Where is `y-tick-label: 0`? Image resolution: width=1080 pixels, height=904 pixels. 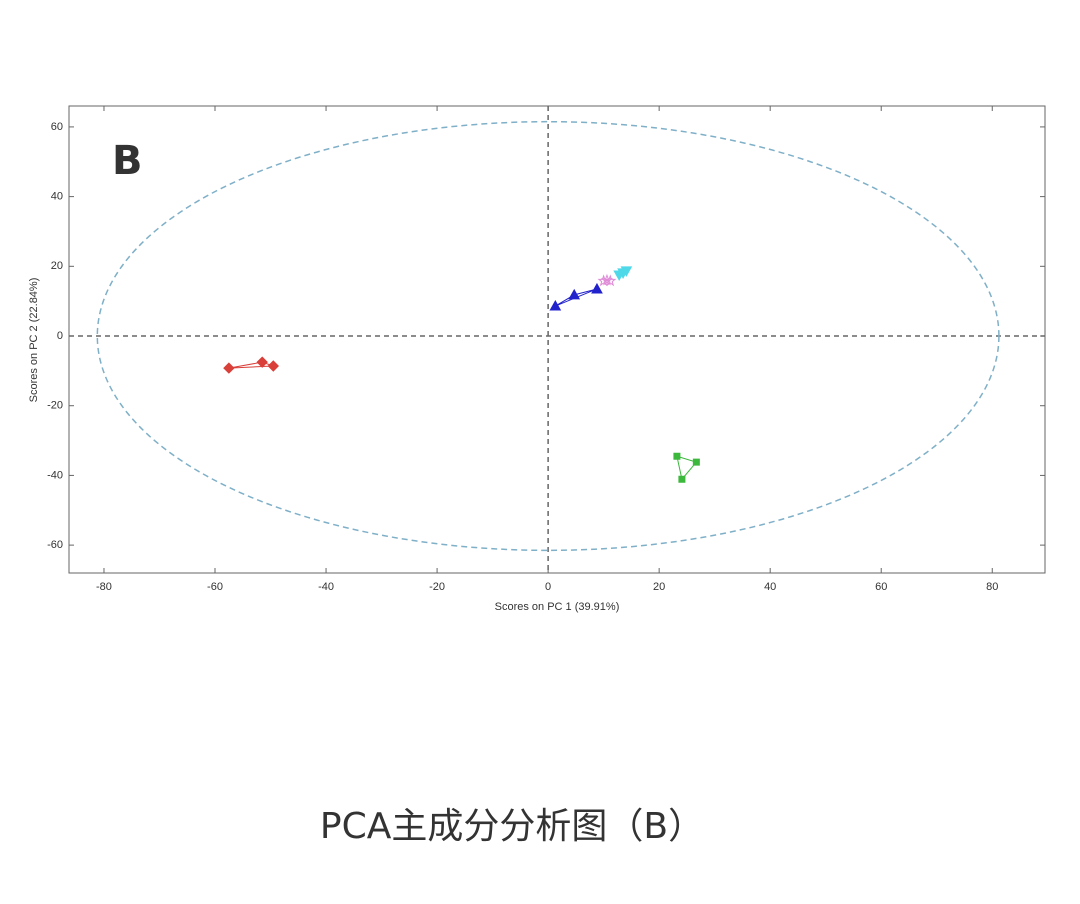
y-tick-label: 0 is located at coordinates (60, 336).